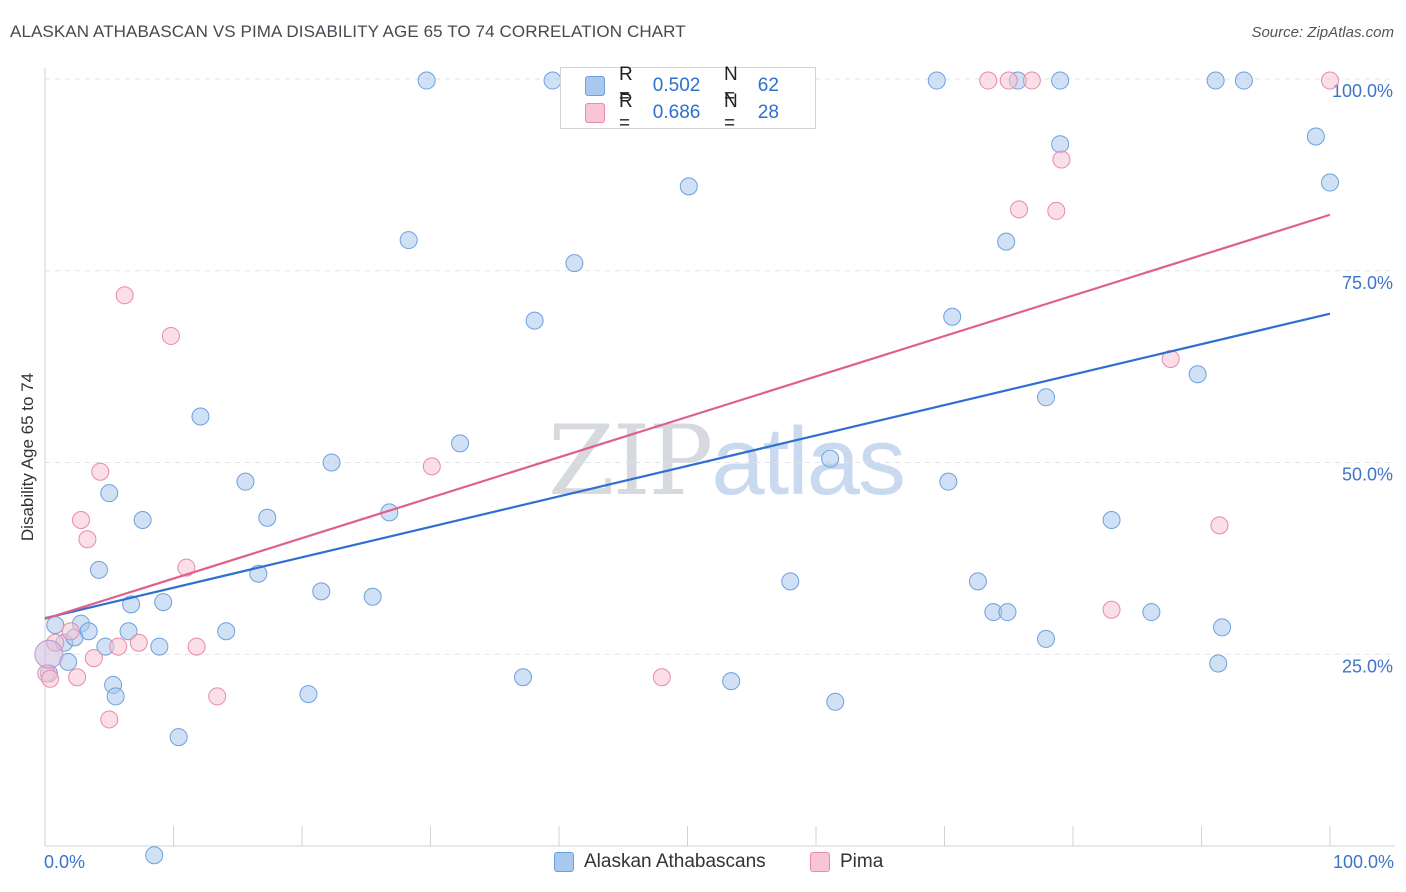 Image resolution: width=1406 pixels, height=892 pixels. What do you see at coordinates (49, 654) in the screenshot?
I see `cluster-point` at bounding box center [49, 654].